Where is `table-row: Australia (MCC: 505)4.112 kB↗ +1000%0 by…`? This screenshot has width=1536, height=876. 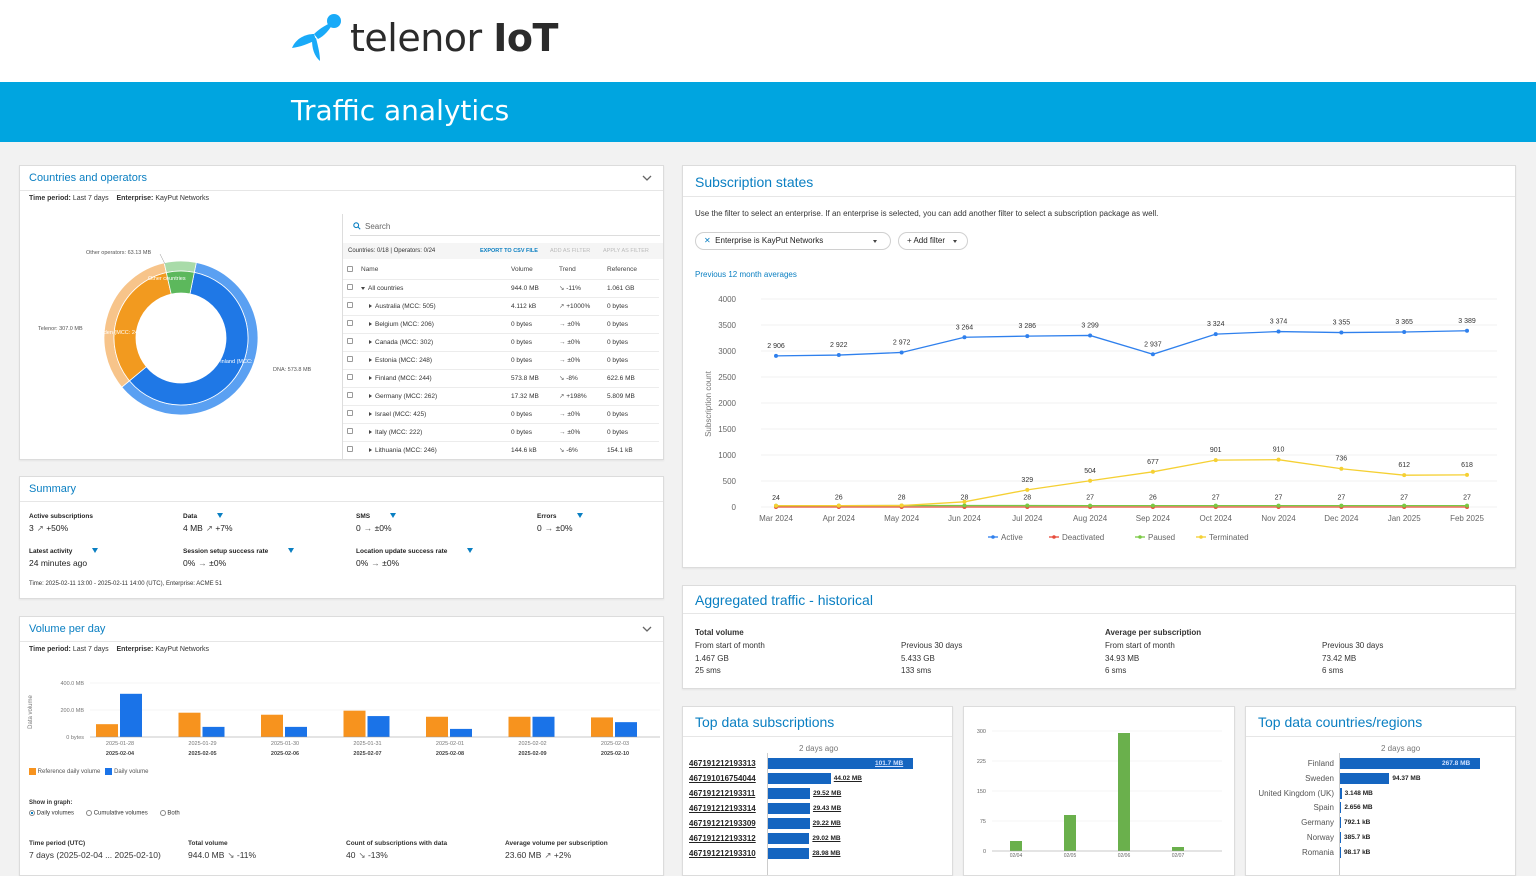
table-row: Australia (MCC: 505)4.112 kB↗ +1000%0 by… is located at coordinates (501, 306).